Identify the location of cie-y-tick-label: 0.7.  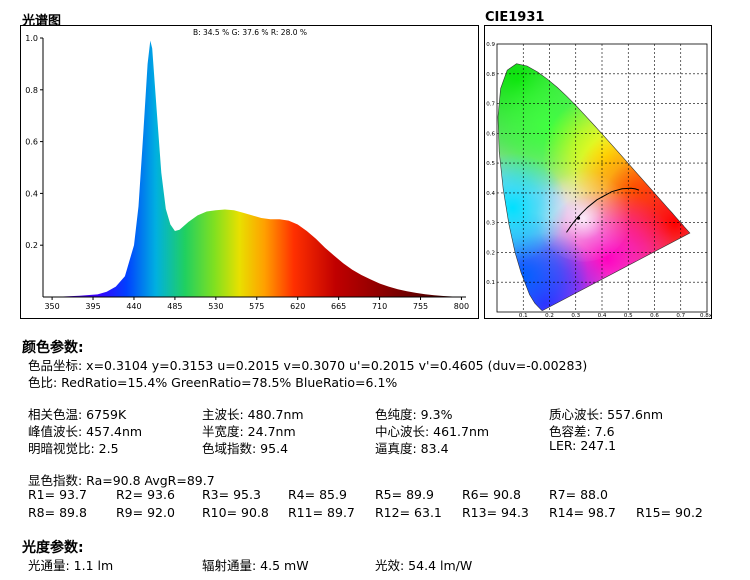
(490, 105).